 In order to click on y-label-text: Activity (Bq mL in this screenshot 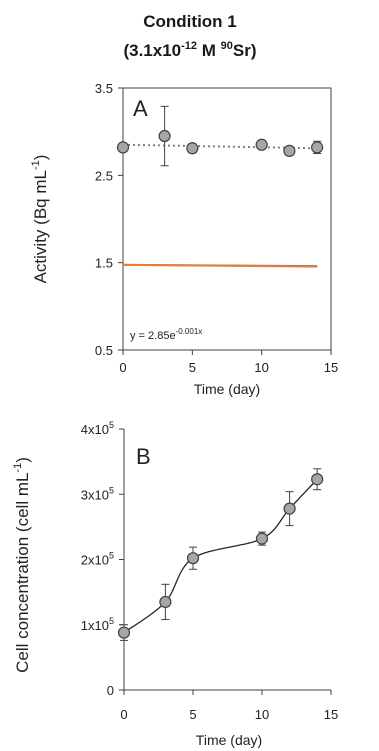, I will do `click(40, 226)`.